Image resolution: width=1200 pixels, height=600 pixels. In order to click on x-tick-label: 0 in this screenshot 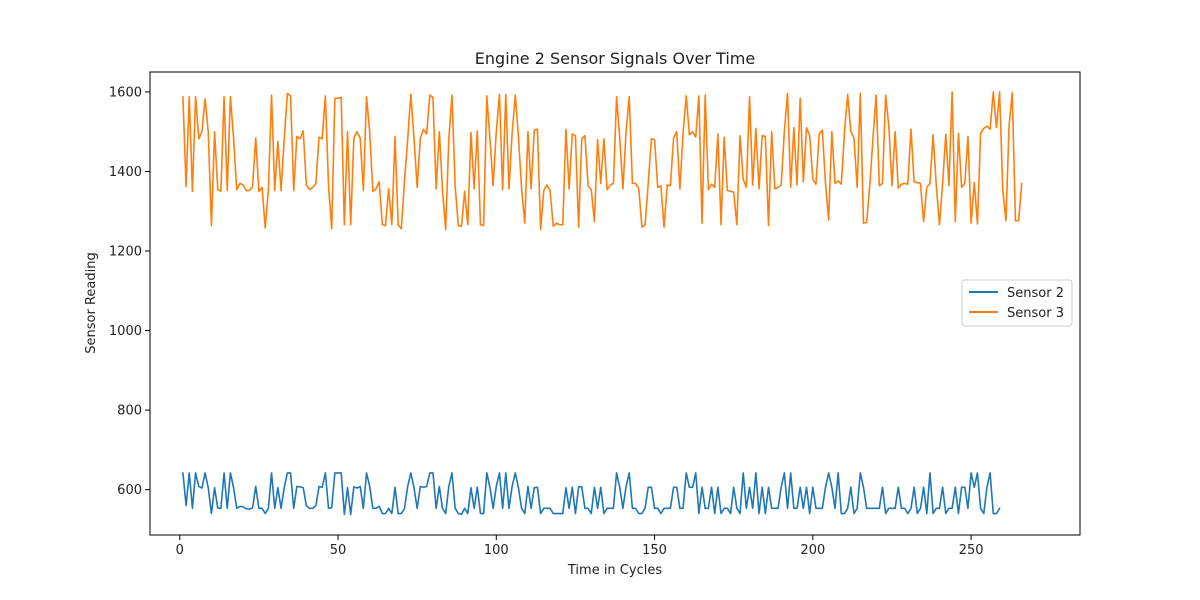, I will do `click(180, 550)`.